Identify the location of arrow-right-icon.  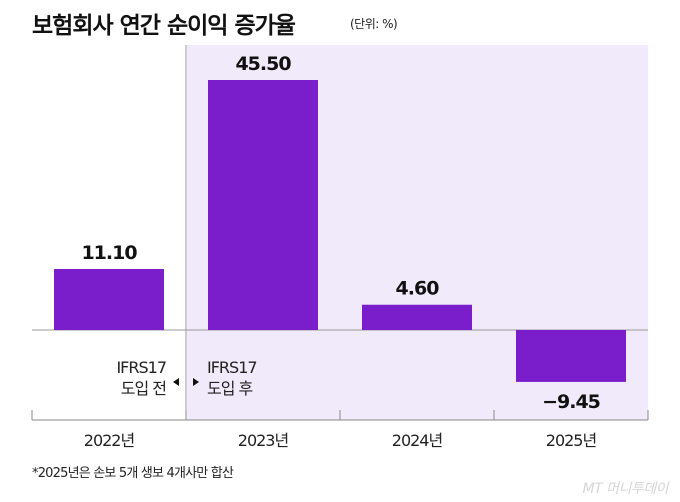
(196, 382).